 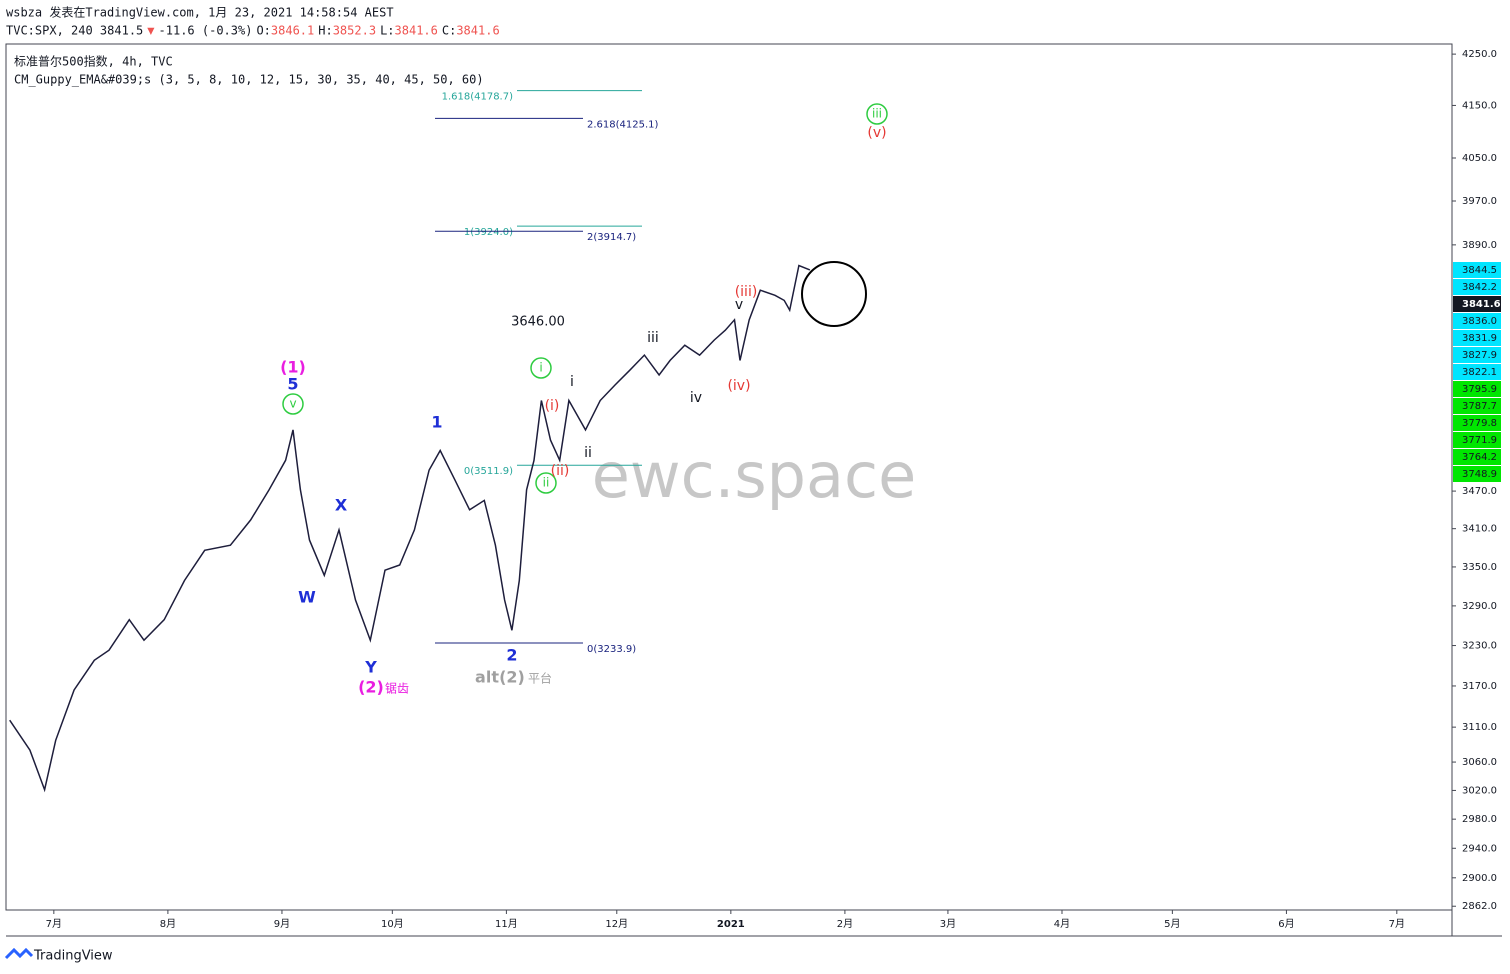 I want to click on wave-label: (iii), so click(x=746, y=292).